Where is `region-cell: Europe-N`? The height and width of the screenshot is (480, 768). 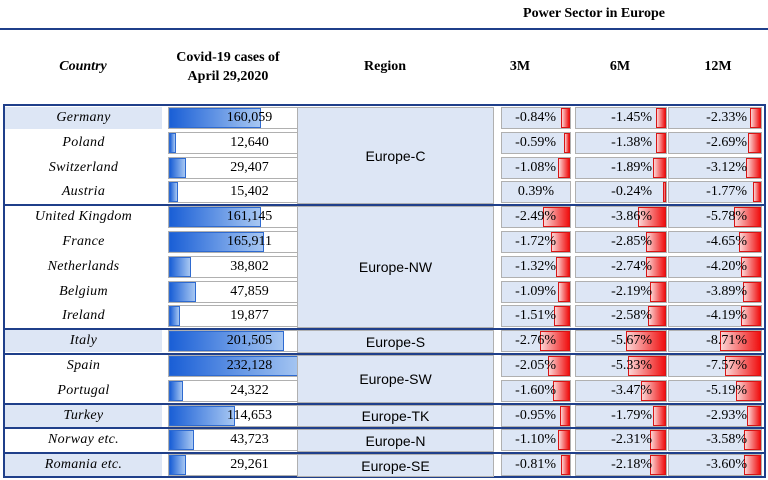 region-cell: Europe-N is located at coordinates (395, 441).